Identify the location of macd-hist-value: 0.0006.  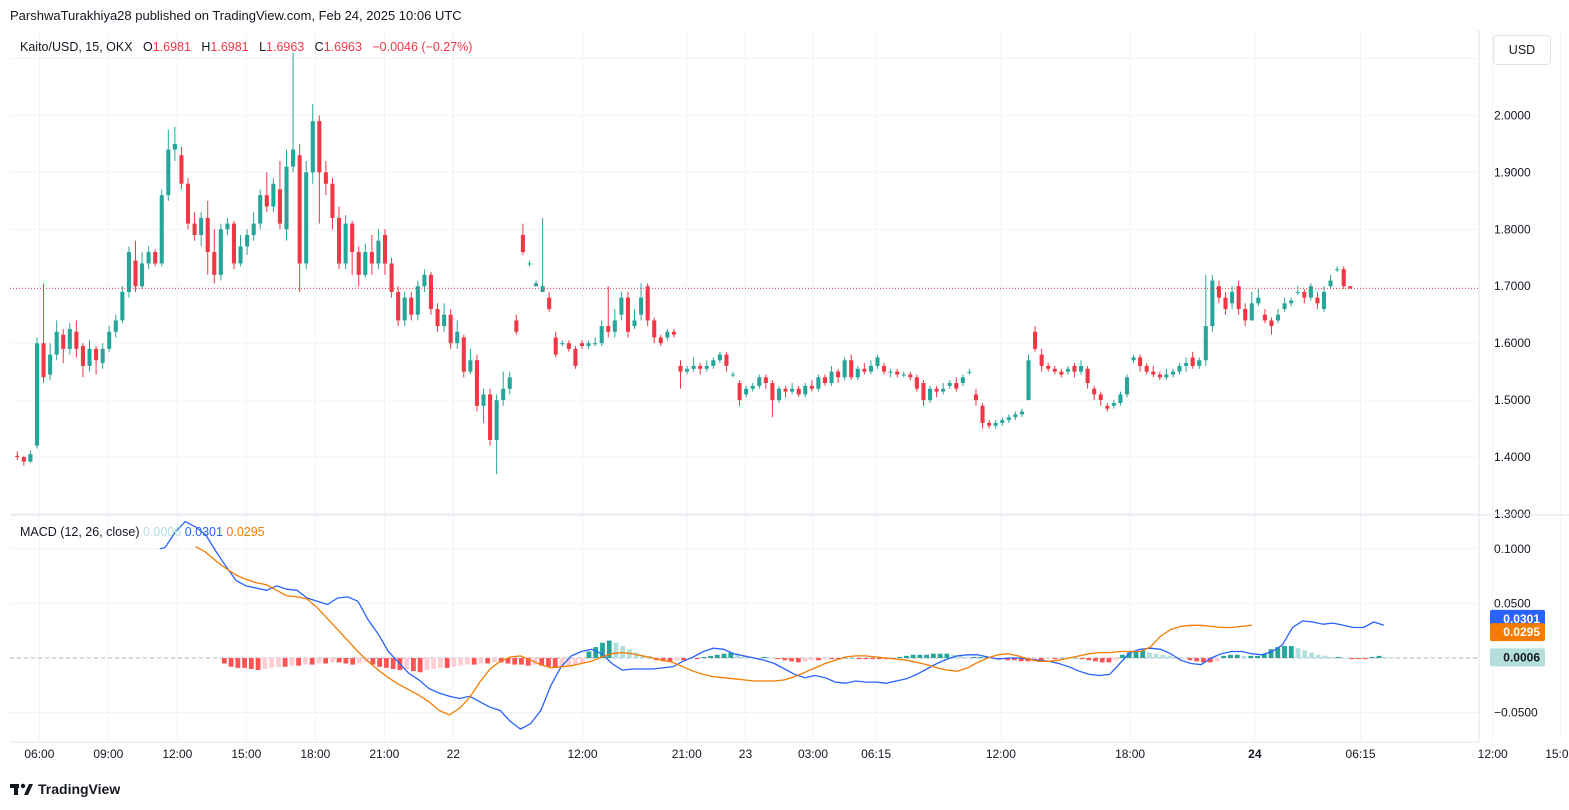
(162, 532).